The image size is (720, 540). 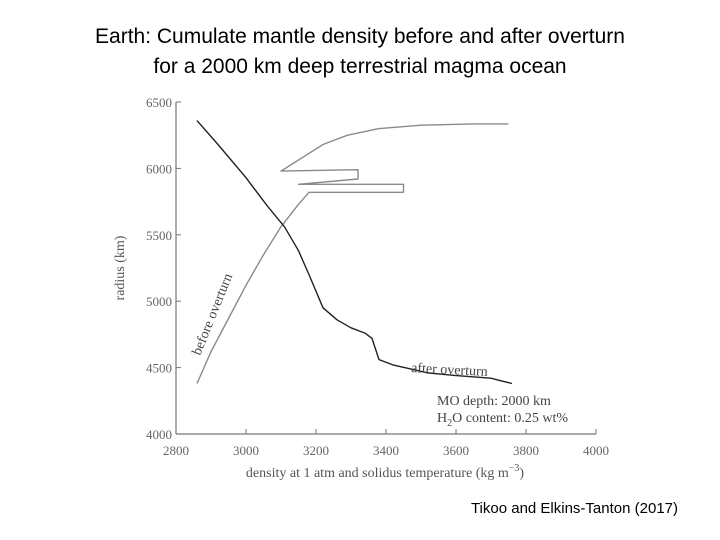 What do you see at coordinates (386, 450) in the screenshot?
I see `x-tick-label: 3400` at bounding box center [386, 450].